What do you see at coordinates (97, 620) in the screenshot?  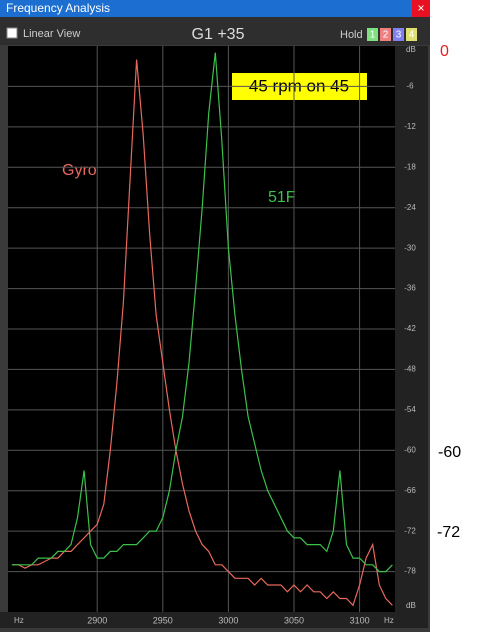 I see `x-tick-label: 2900` at bounding box center [97, 620].